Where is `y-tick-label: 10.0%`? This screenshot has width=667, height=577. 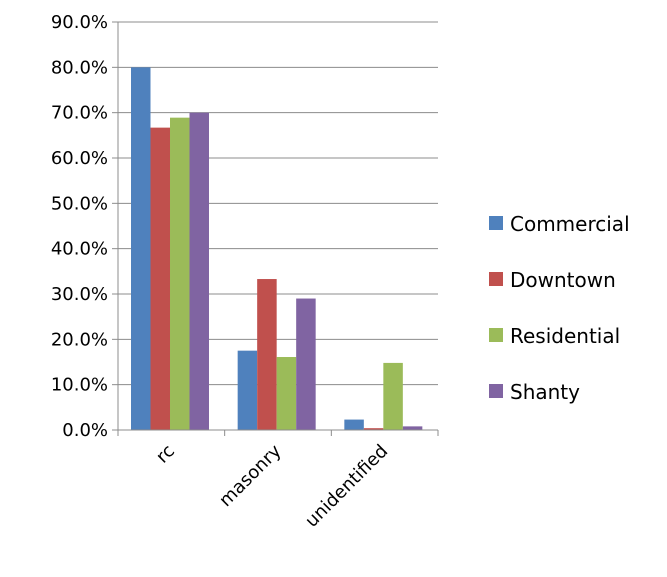 y-tick-label: 10.0% is located at coordinates (79, 385).